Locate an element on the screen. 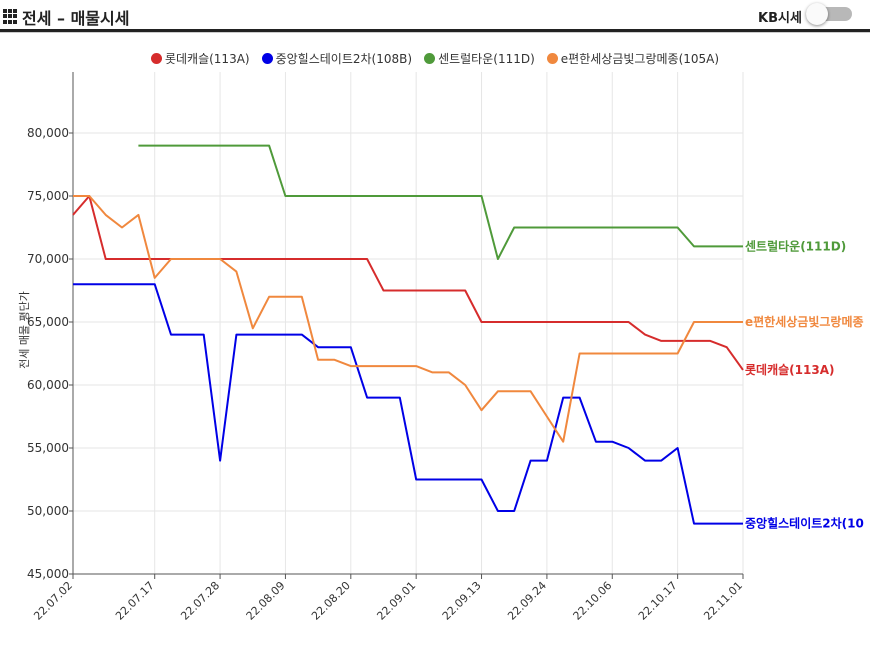 The width and height of the screenshot is (870, 646). x-tick-label: 22.08.20 is located at coordinates (331, 601).